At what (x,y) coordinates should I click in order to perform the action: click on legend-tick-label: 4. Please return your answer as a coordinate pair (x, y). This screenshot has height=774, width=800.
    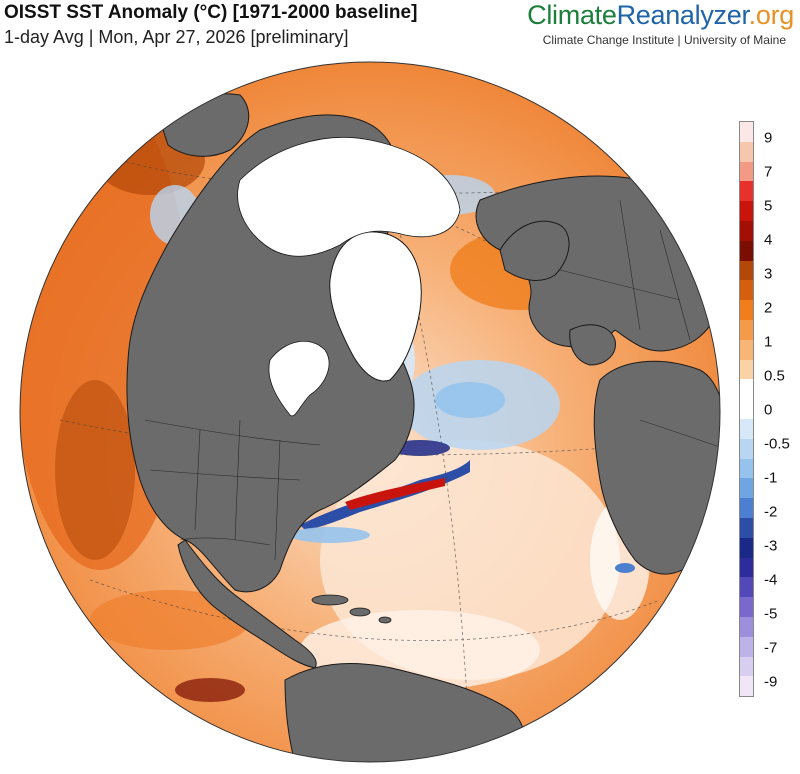
    Looking at the image, I should click on (768, 240).